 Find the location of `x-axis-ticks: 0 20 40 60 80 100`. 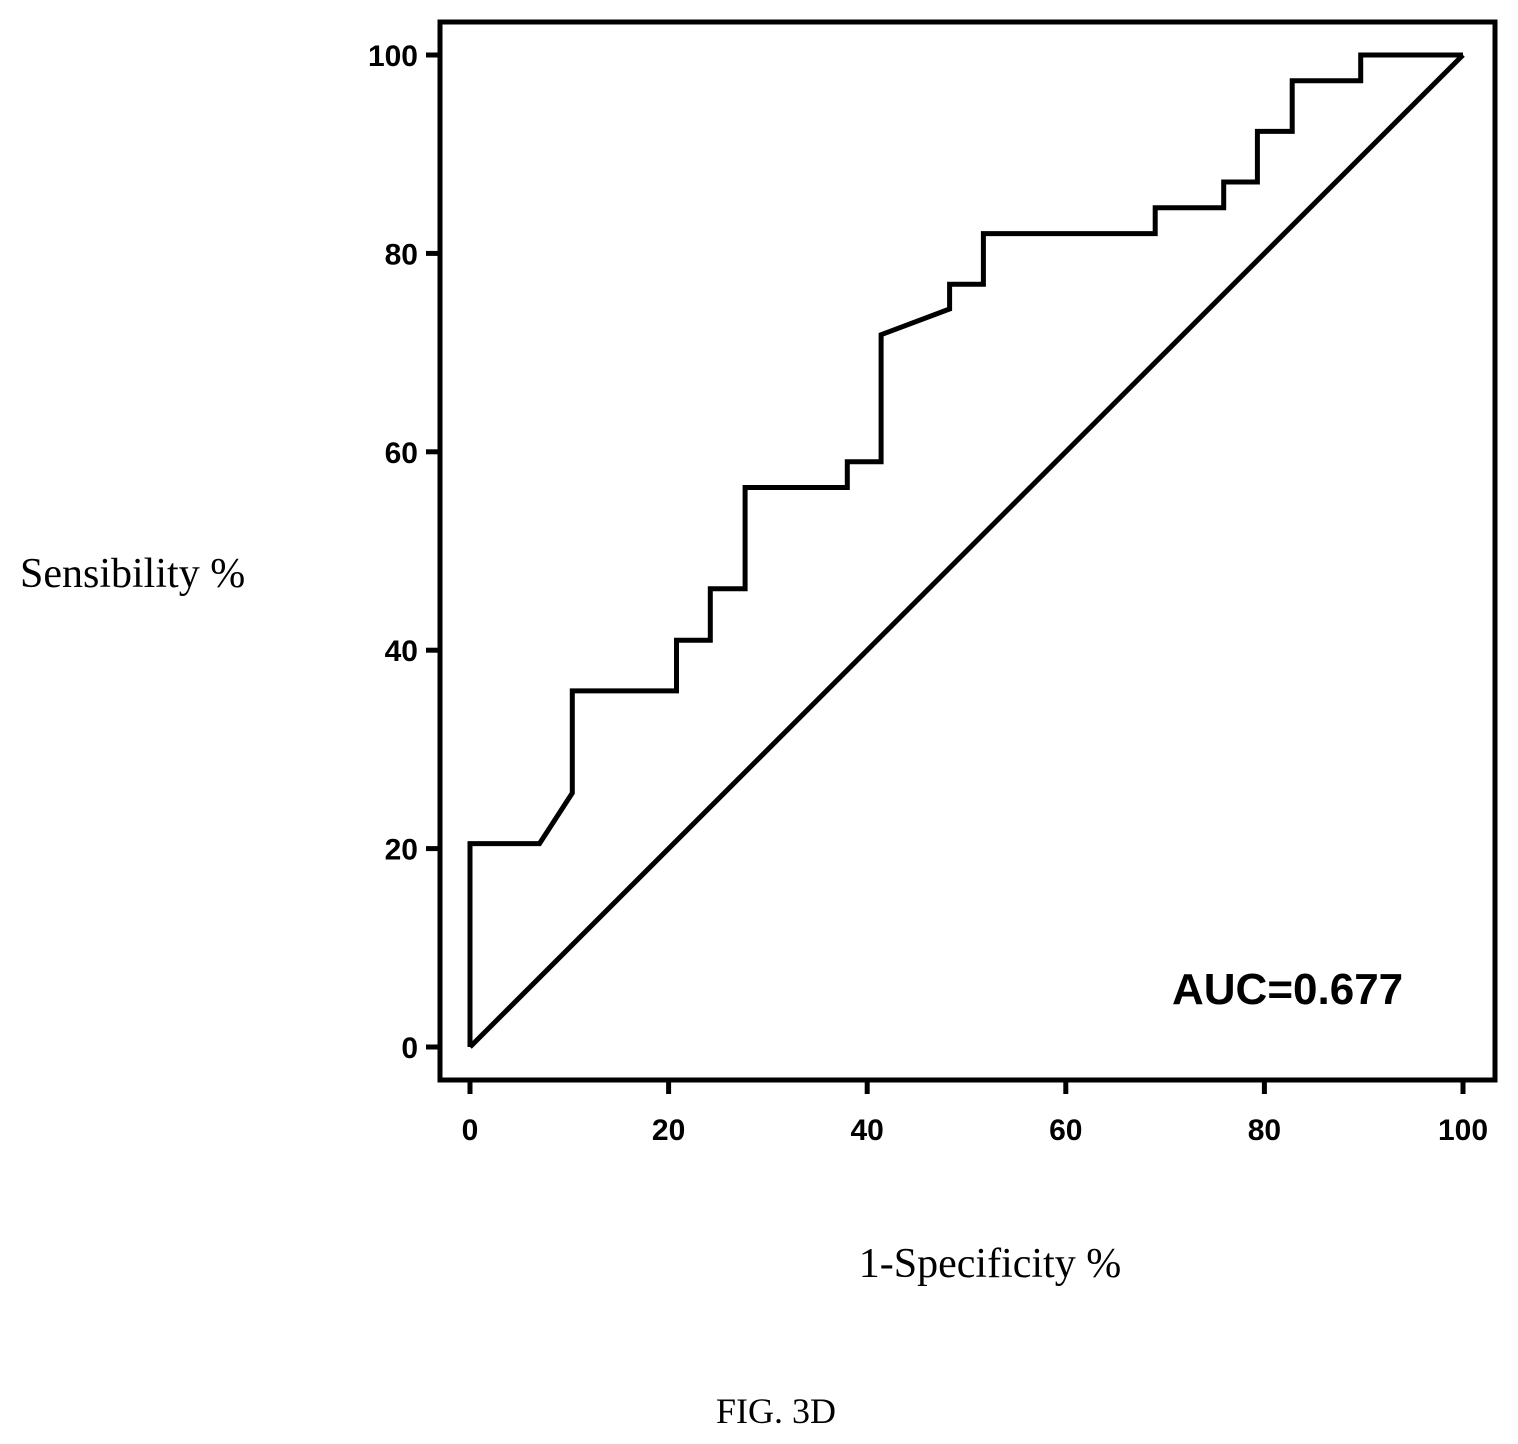

x-axis-ticks: 0 20 40 60 80 100 is located at coordinates (975, 1113).